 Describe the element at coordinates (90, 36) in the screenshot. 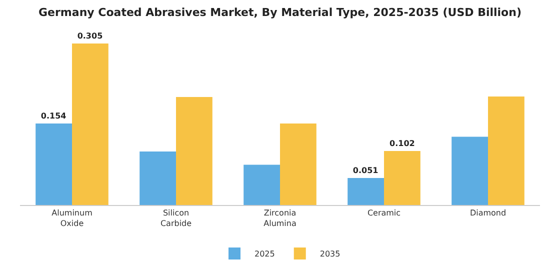

I see `data-label: 0.305` at that location.